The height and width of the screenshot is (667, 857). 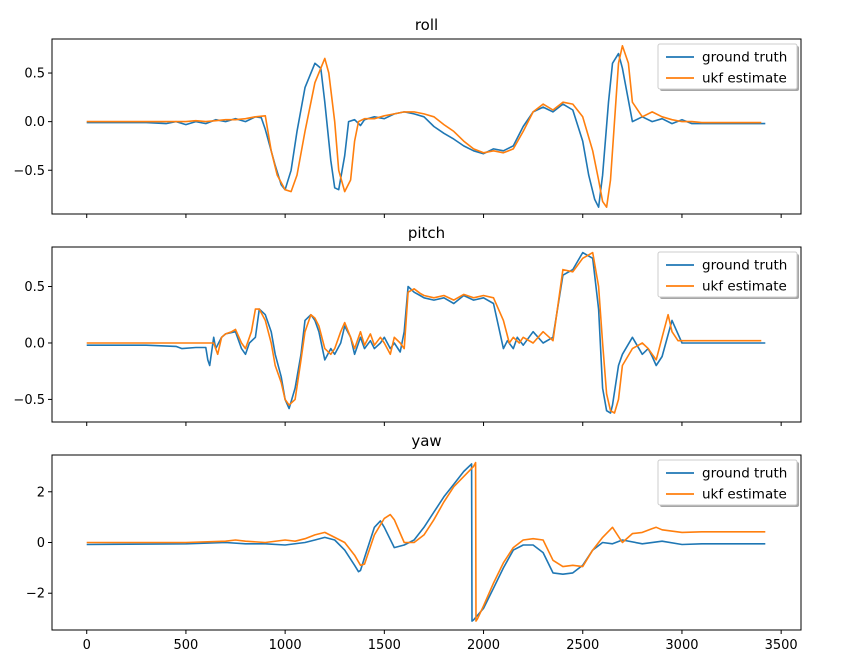 I want to click on x-tick-label: 3000, so click(x=681, y=645).